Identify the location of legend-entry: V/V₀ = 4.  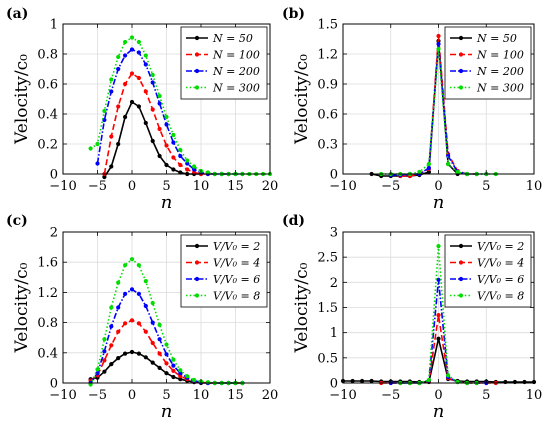
(236, 263).